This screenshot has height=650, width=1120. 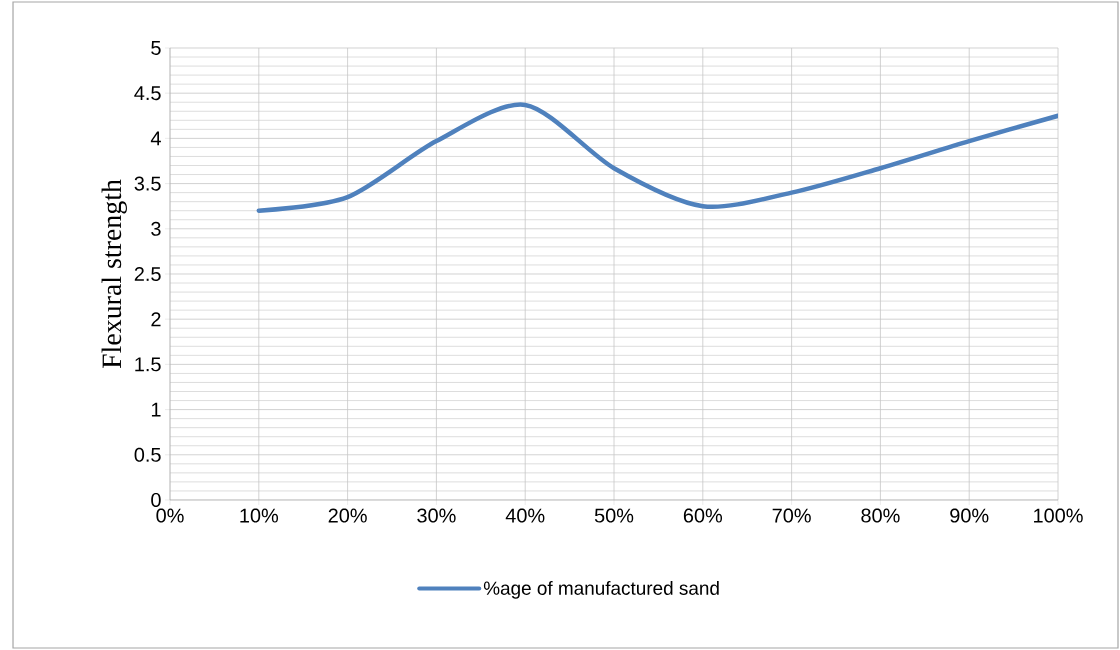 I want to click on y-tick-label: 4.5, so click(x=147, y=93).